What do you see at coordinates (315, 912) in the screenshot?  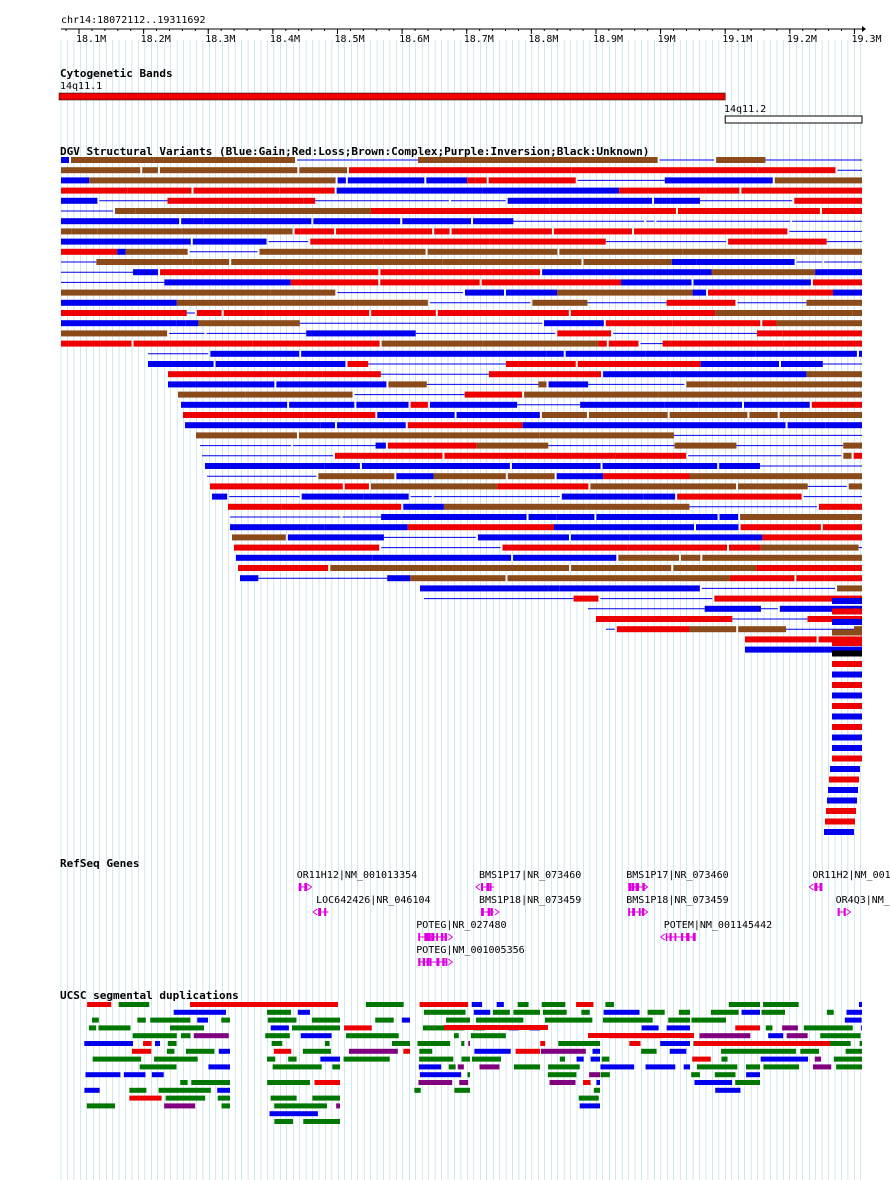 I see `gene-strand-arrow` at bounding box center [315, 912].